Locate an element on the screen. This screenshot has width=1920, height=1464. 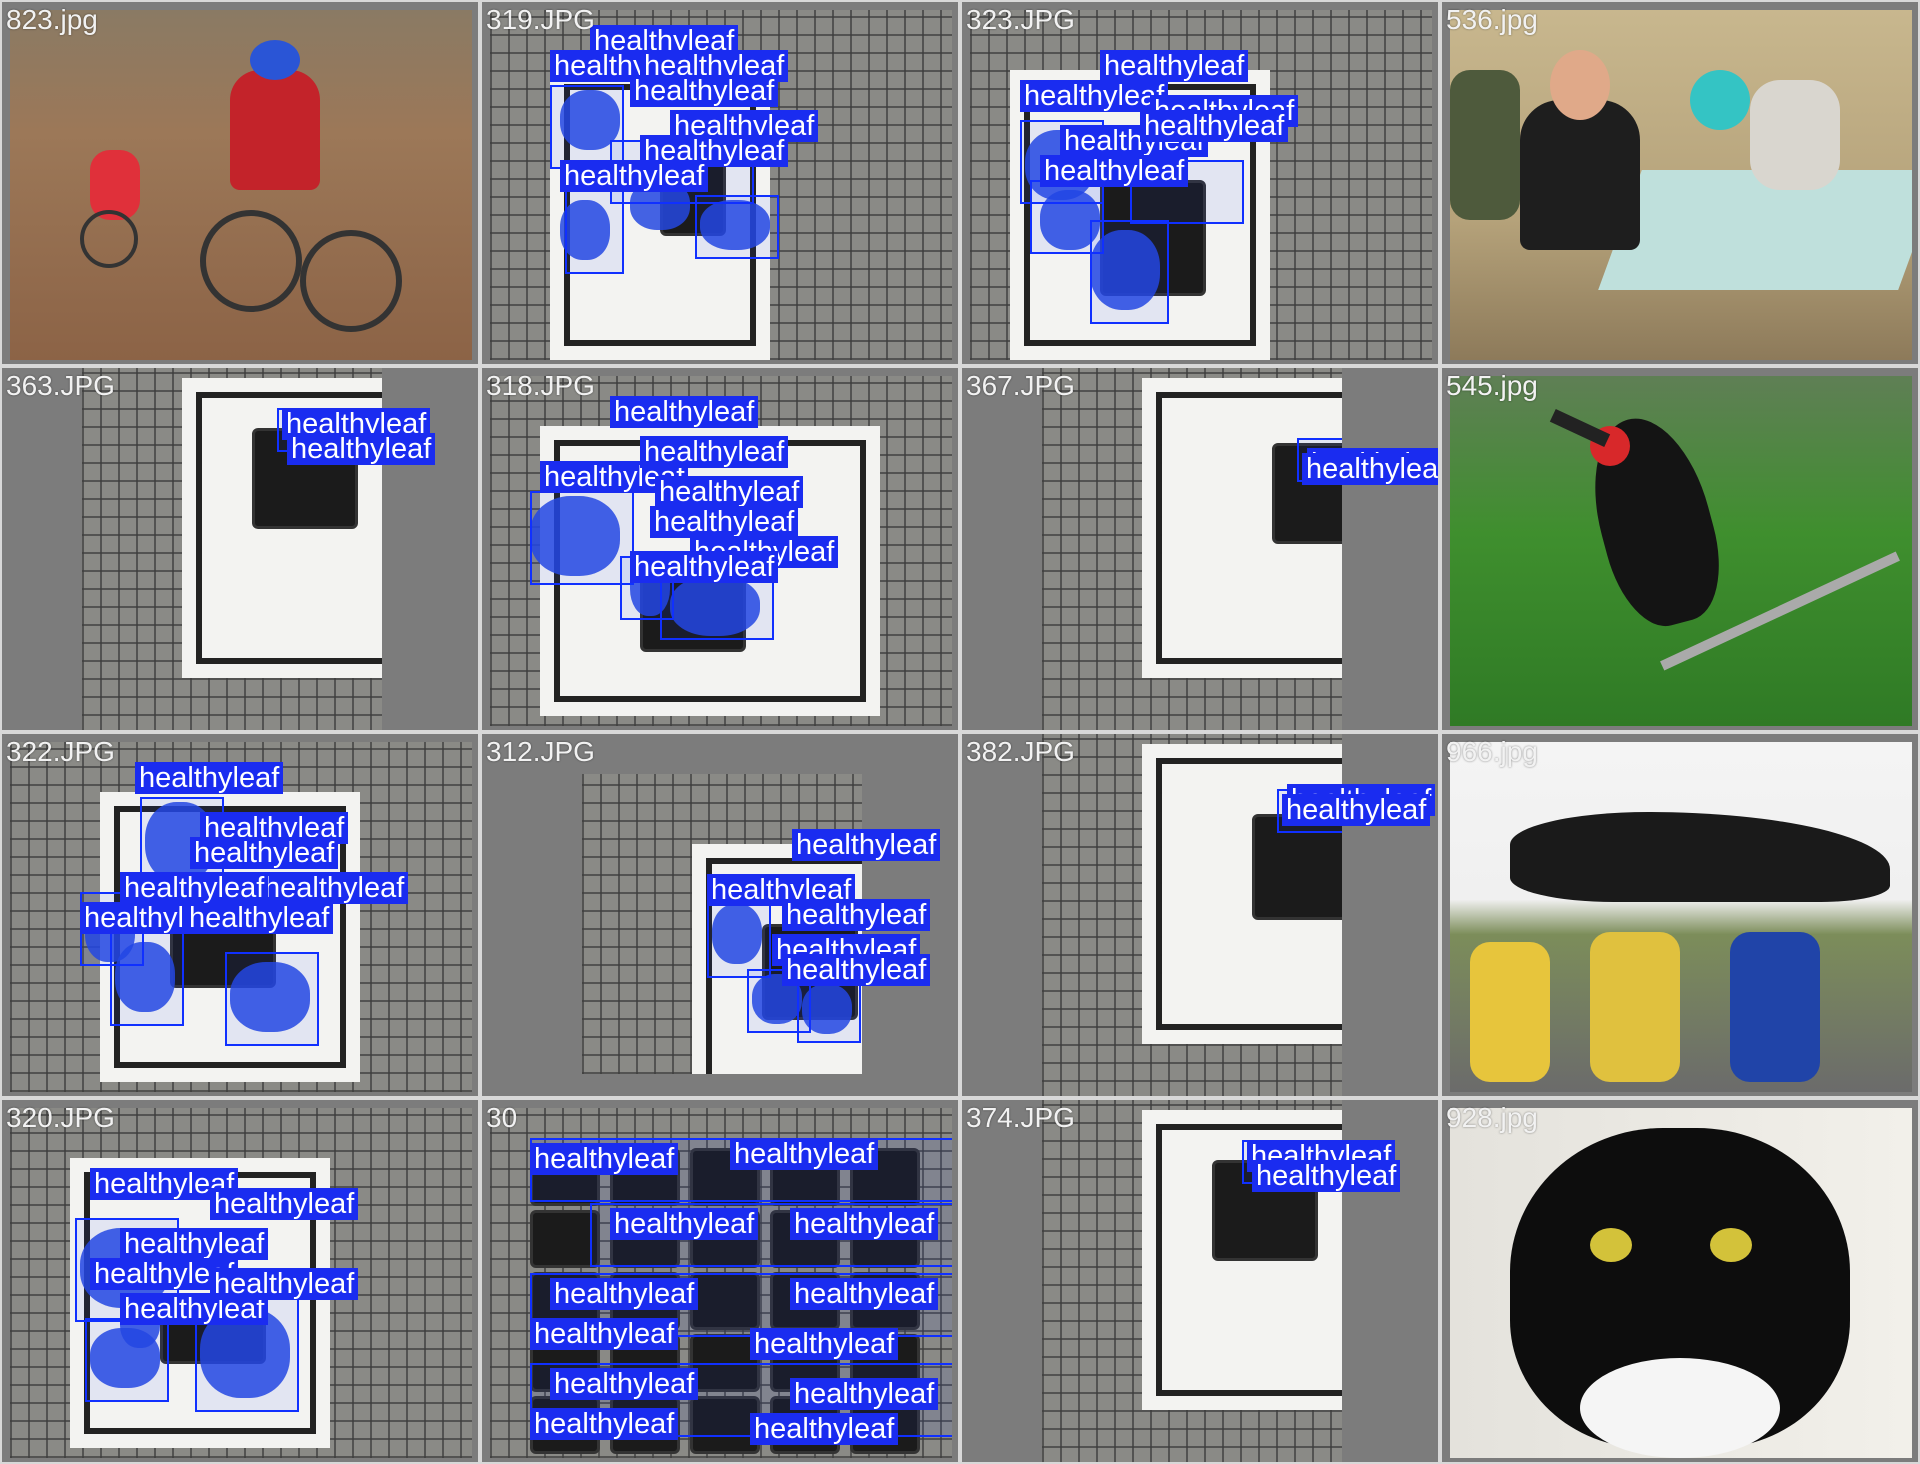
table is located at coordinates (1755, 230).